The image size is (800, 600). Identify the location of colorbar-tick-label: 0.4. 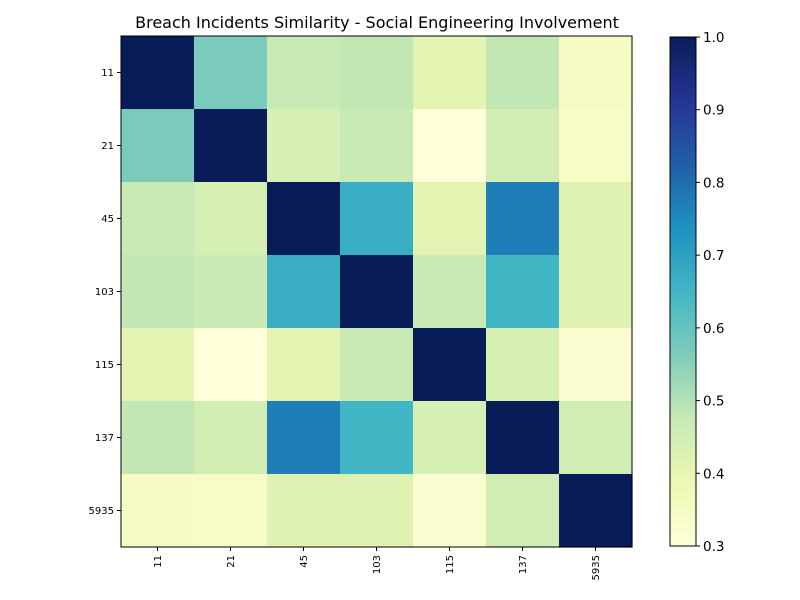
(713, 474).